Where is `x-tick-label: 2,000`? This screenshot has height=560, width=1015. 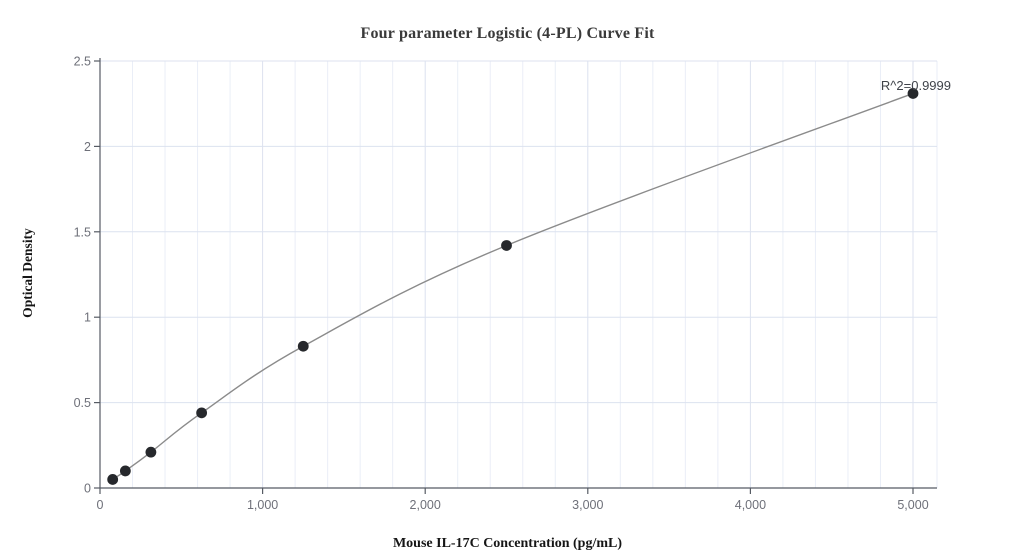
x-tick-label: 2,000 is located at coordinates (425, 505).